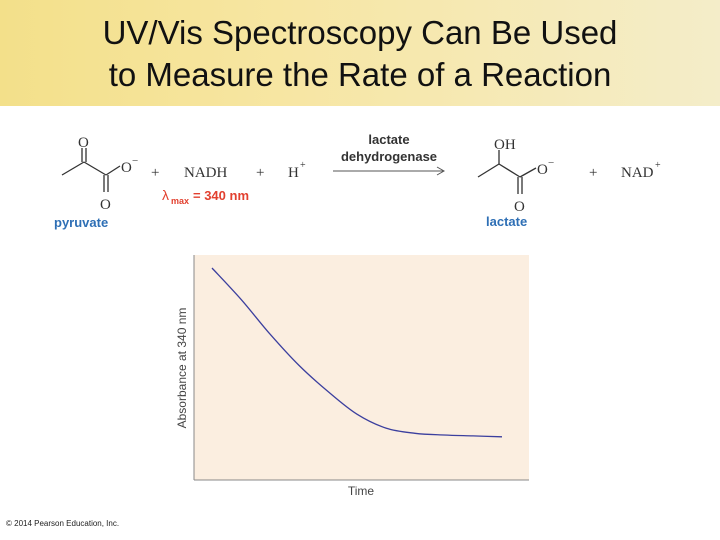  What do you see at coordinates (551, 163) in the screenshot?
I see `lactate-anion-charge: −` at bounding box center [551, 163].